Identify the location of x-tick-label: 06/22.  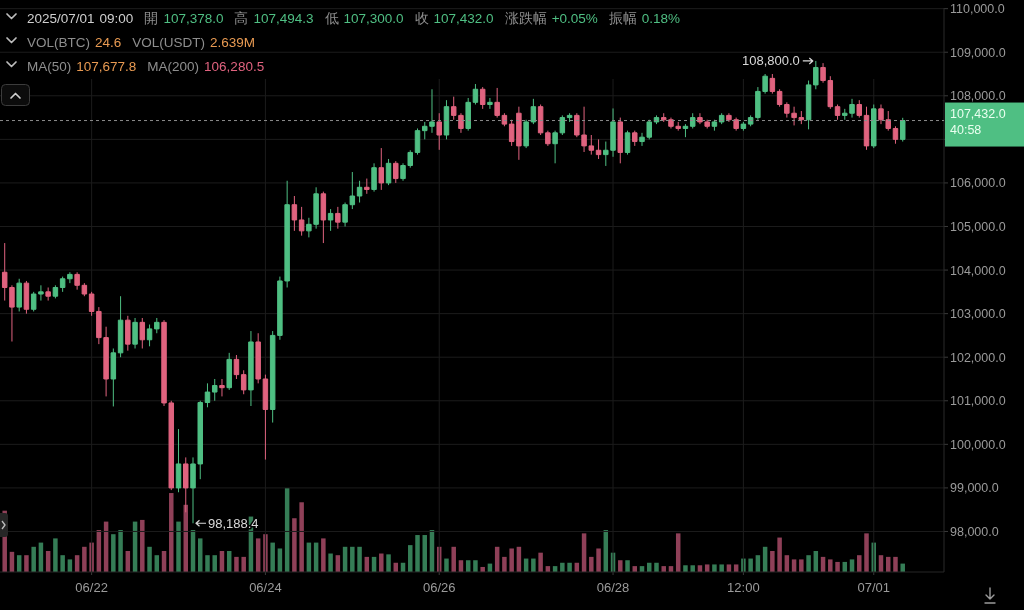
(91, 587).